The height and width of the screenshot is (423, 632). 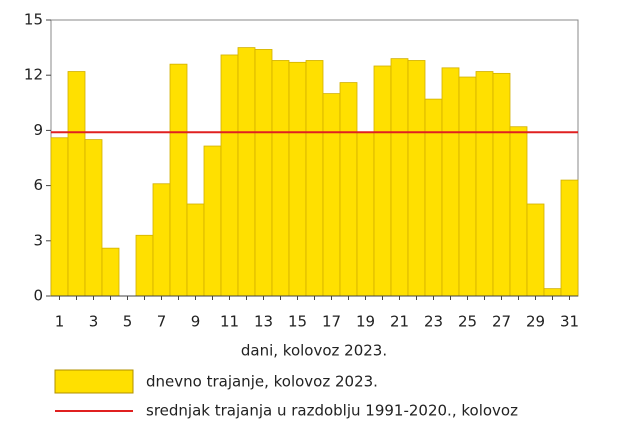 I want to click on x-axis-title: dani, kolovoz 2023., so click(x=314, y=351).